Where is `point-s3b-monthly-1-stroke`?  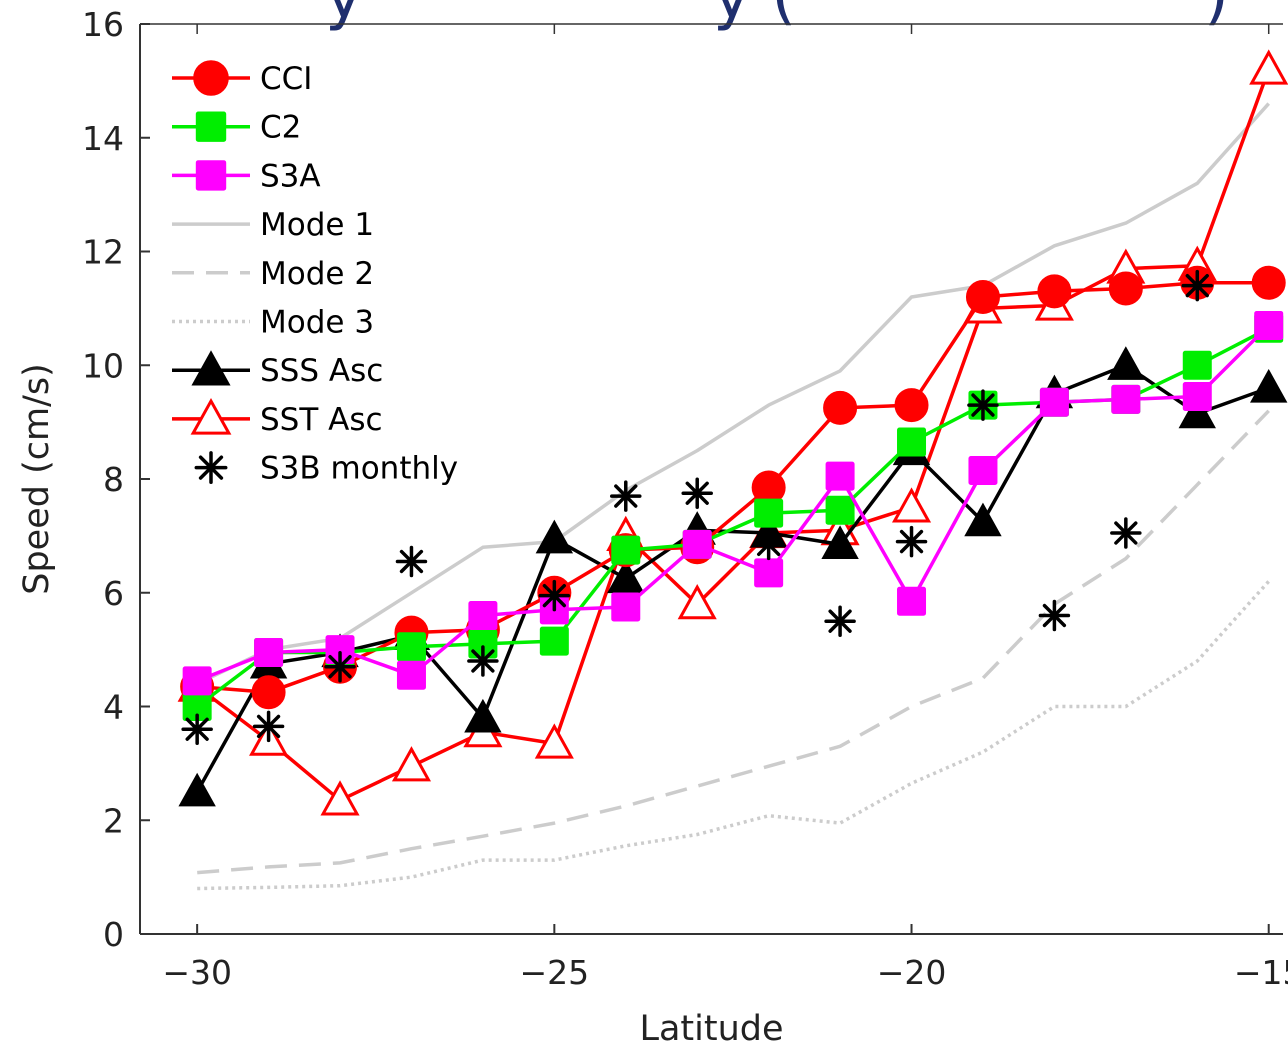
point-s3b-monthly-1-stroke is located at coordinates (268, 726).